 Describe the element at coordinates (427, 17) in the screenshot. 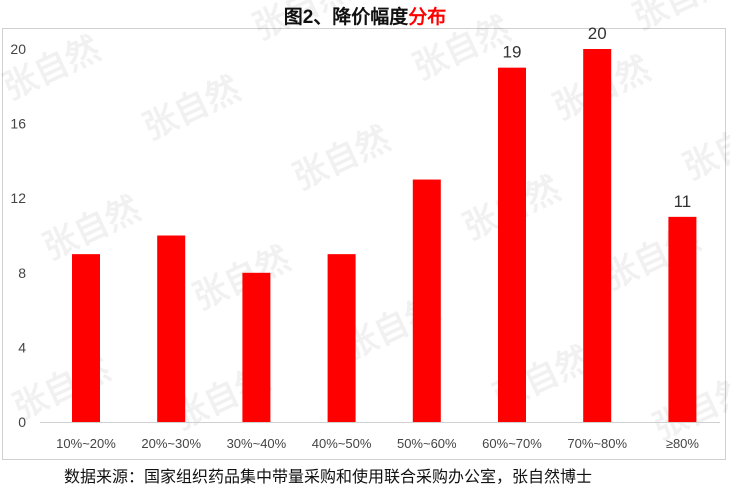

I see `title-highlight: 分布` at that location.